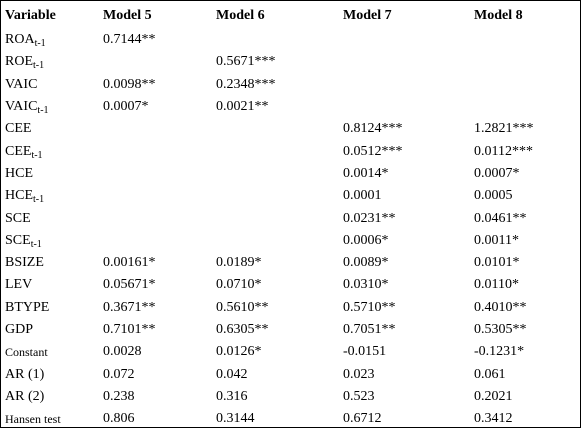 This screenshot has height=428, width=581. I want to click on header-cell: Model 5, so click(127, 15).